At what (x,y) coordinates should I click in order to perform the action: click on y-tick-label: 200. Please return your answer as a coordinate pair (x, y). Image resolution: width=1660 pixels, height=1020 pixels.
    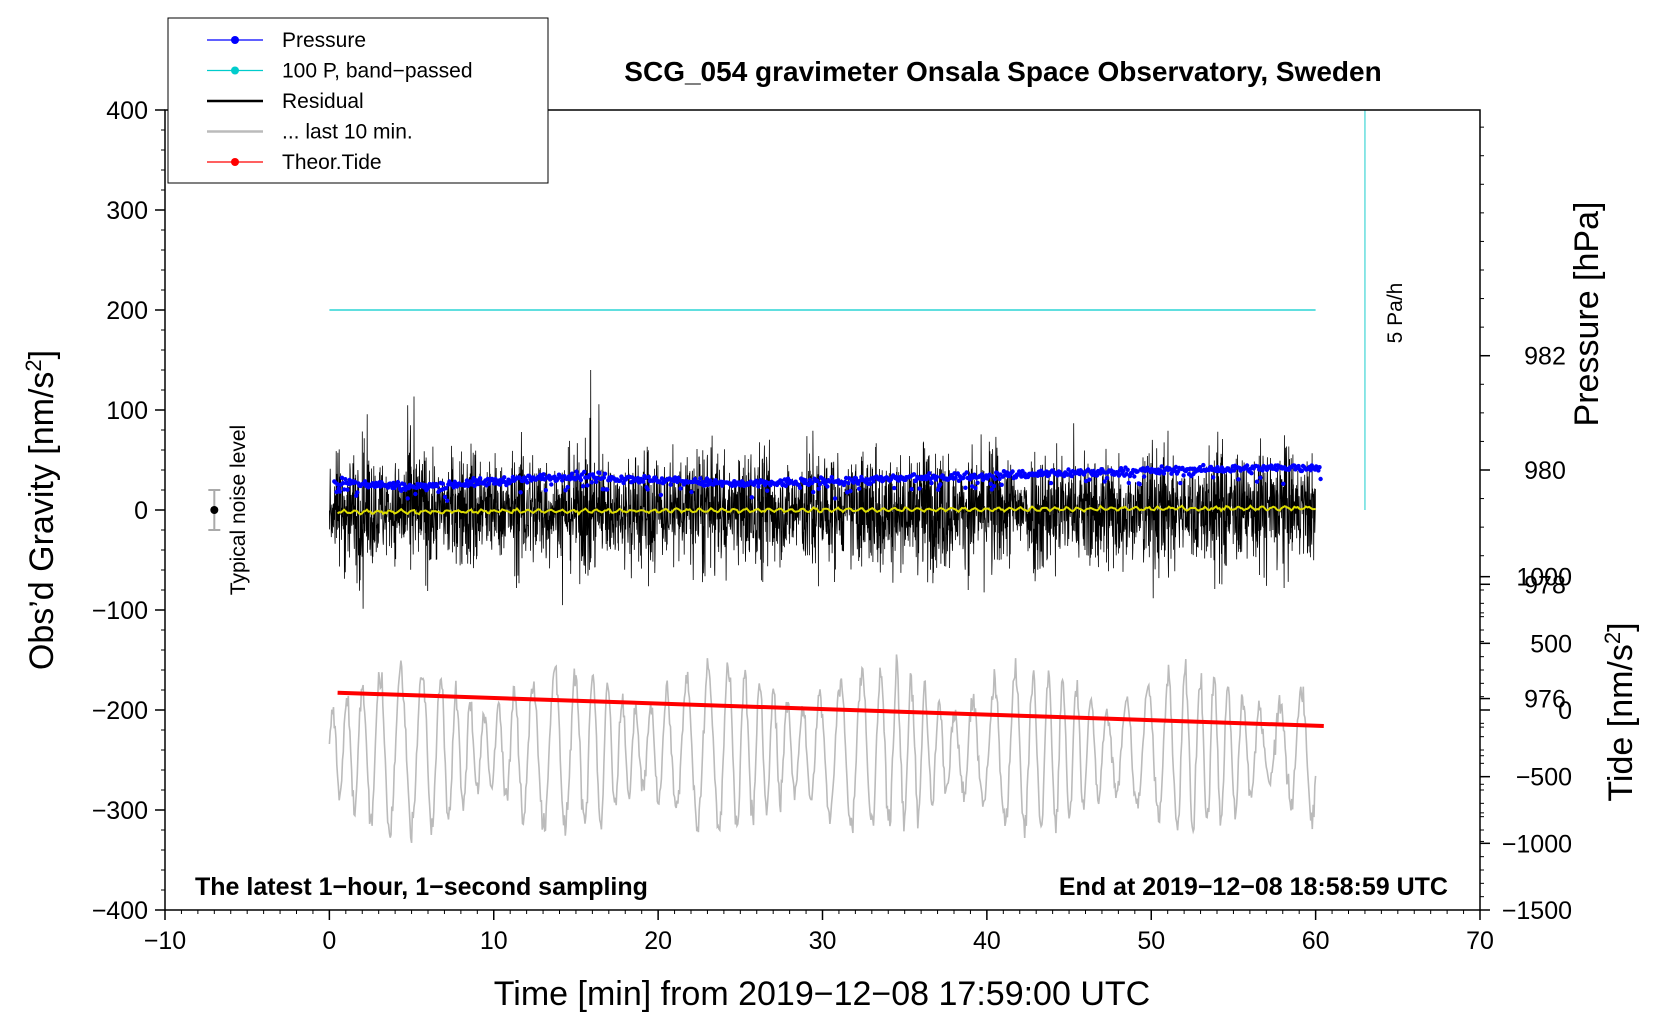
    Looking at the image, I should click on (127, 311).